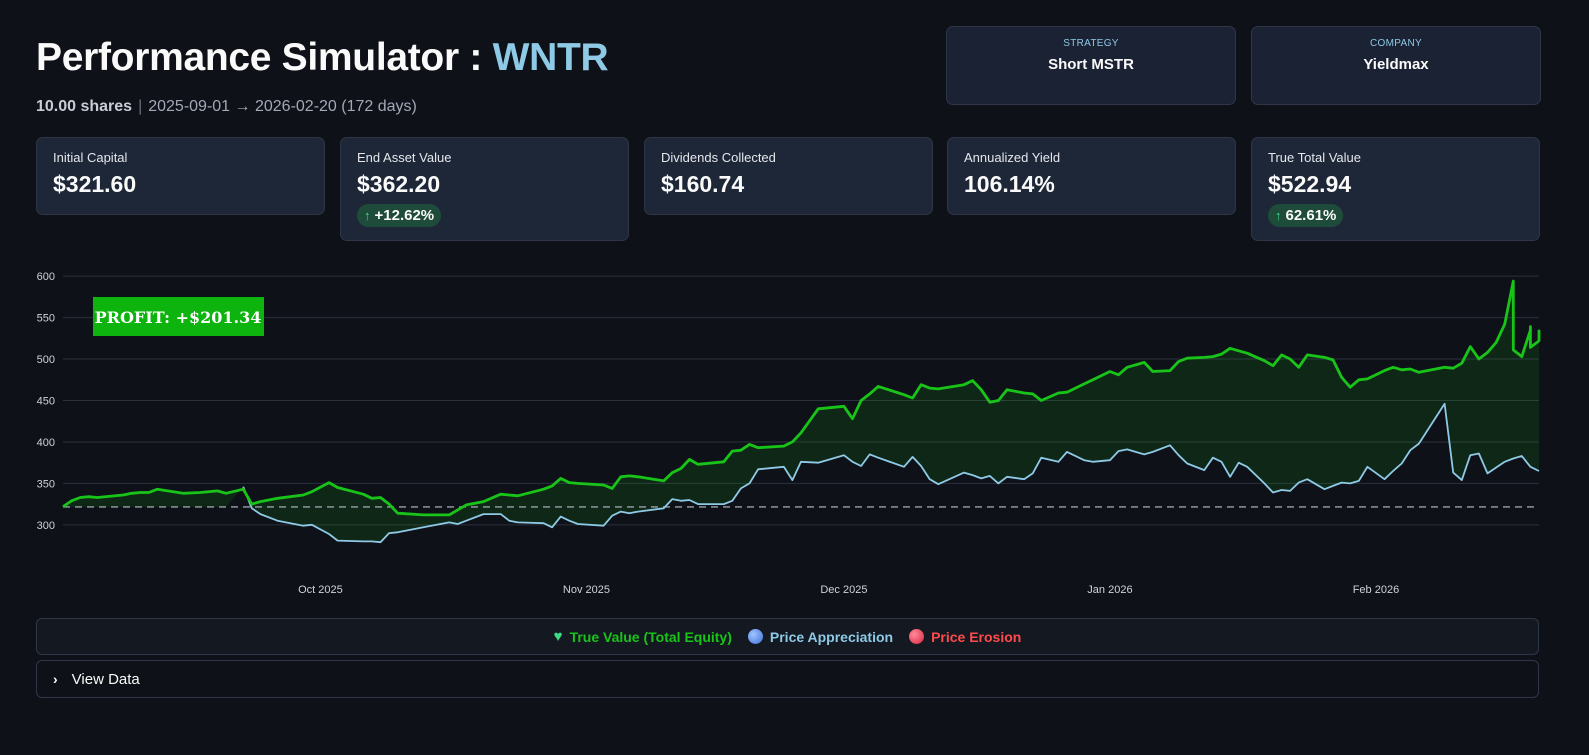  Describe the element at coordinates (1091, 176) in the screenshot. I see `metric-annualized-yield: Annualized Yield 106.14%` at that location.